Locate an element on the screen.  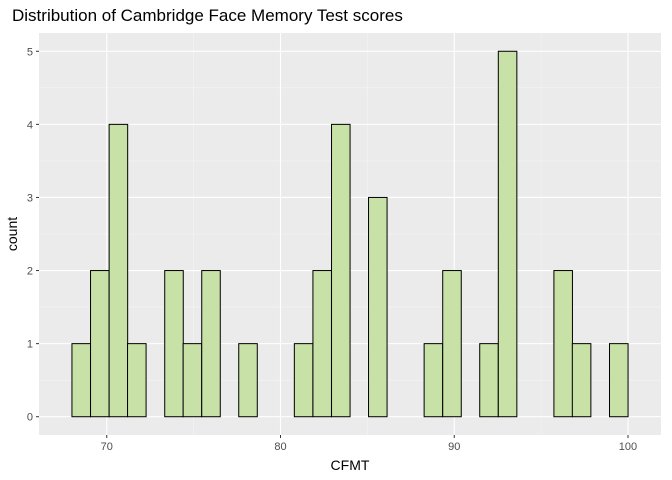
x-tick-label: 70 is located at coordinates (107, 447).